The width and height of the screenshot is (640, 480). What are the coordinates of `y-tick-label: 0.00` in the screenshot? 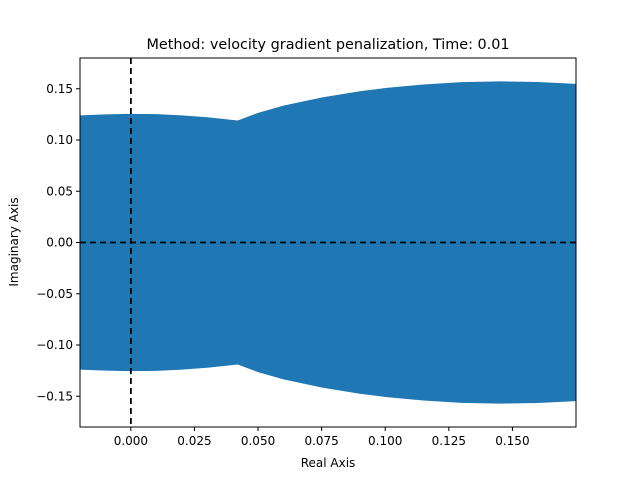 It's located at (59, 243).